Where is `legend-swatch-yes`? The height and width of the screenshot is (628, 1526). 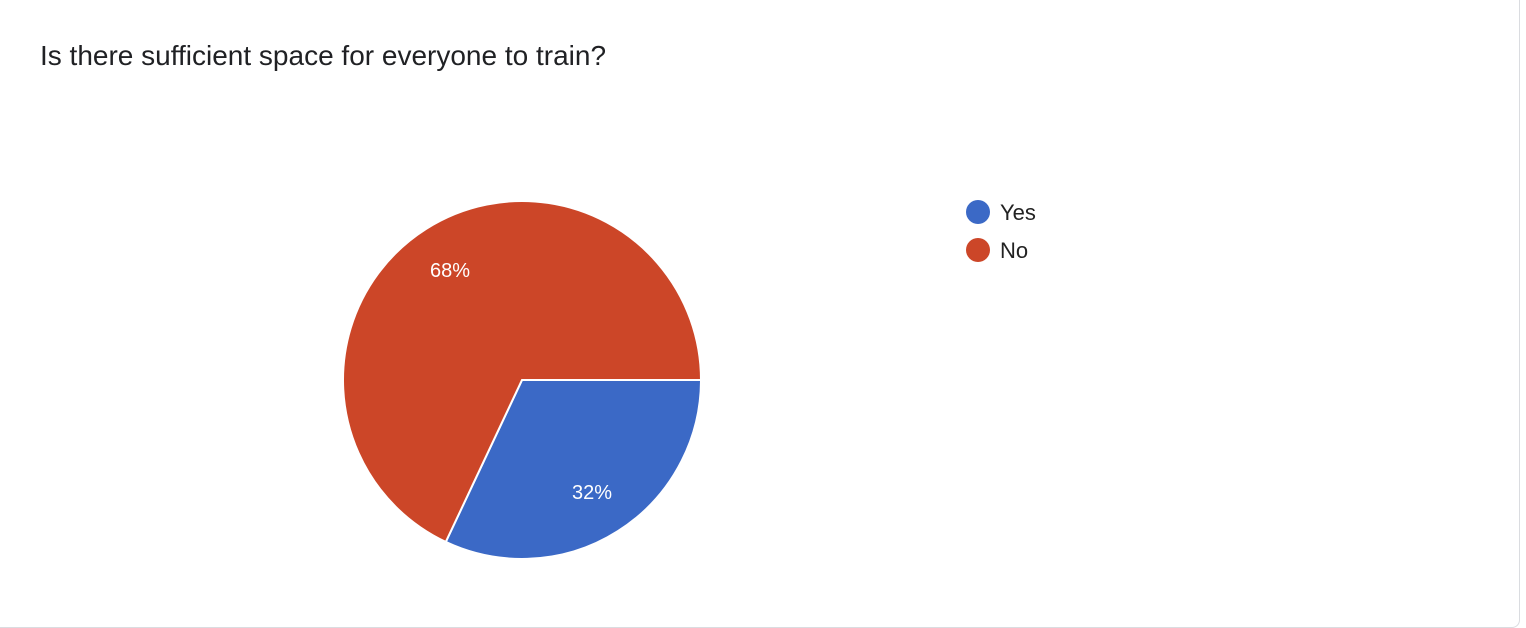
legend-swatch-yes is located at coordinates (978, 212).